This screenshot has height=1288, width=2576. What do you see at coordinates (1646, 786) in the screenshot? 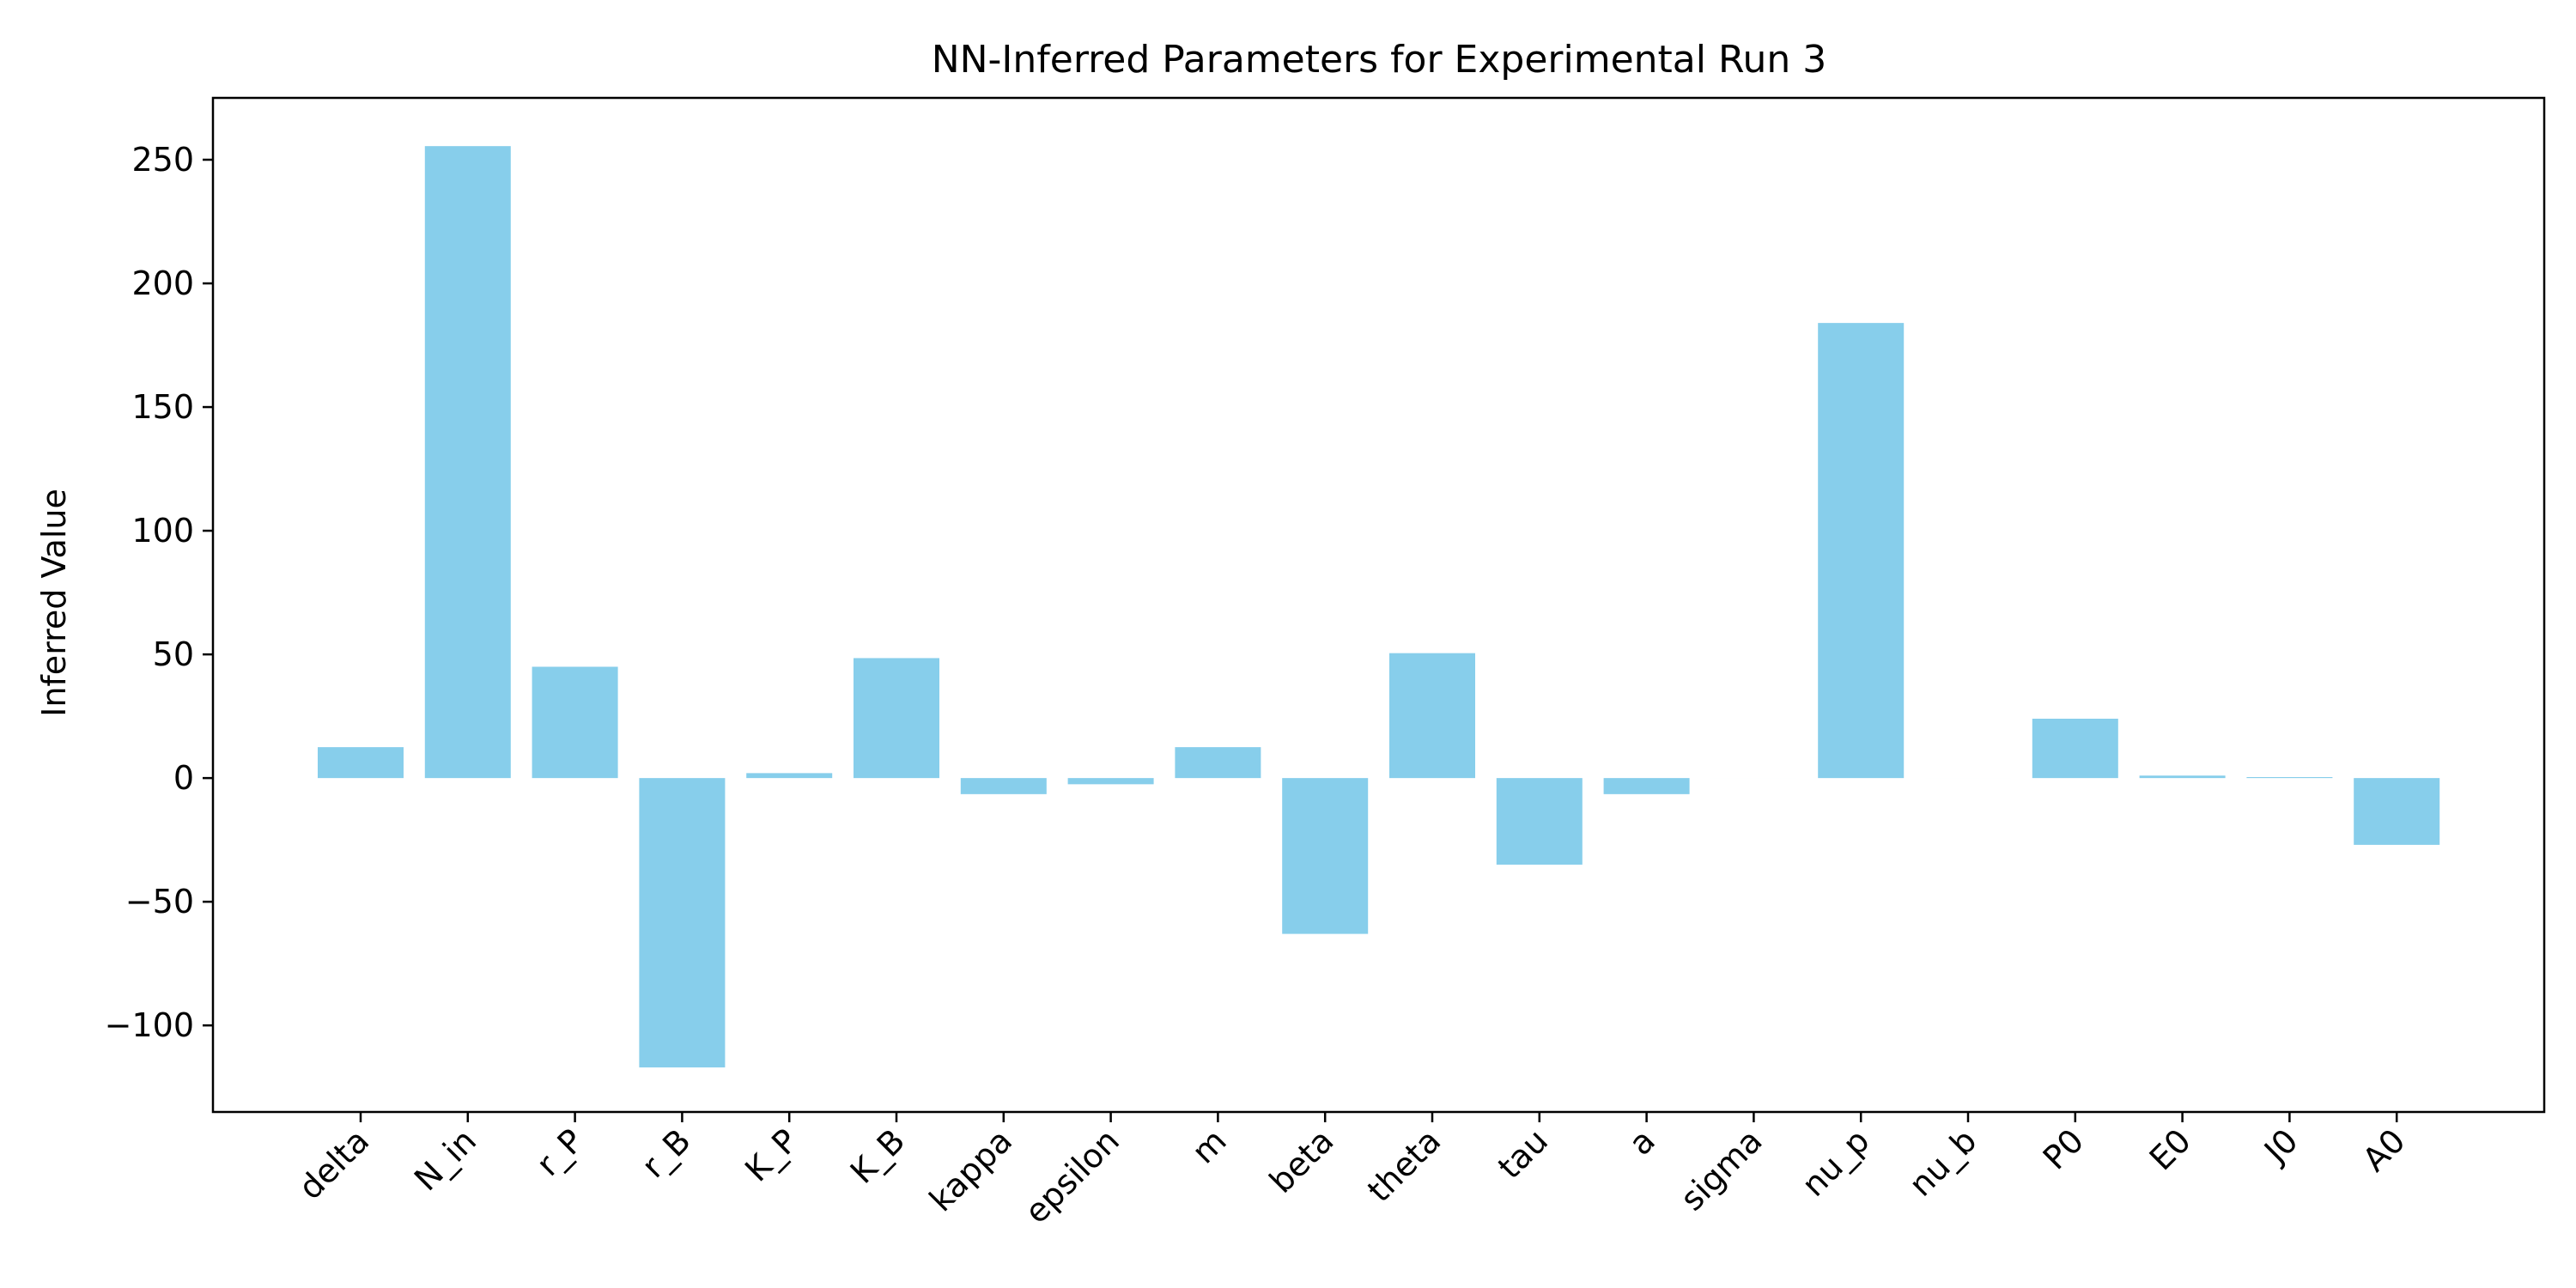
I see `bar-a` at bounding box center [1646, 786].